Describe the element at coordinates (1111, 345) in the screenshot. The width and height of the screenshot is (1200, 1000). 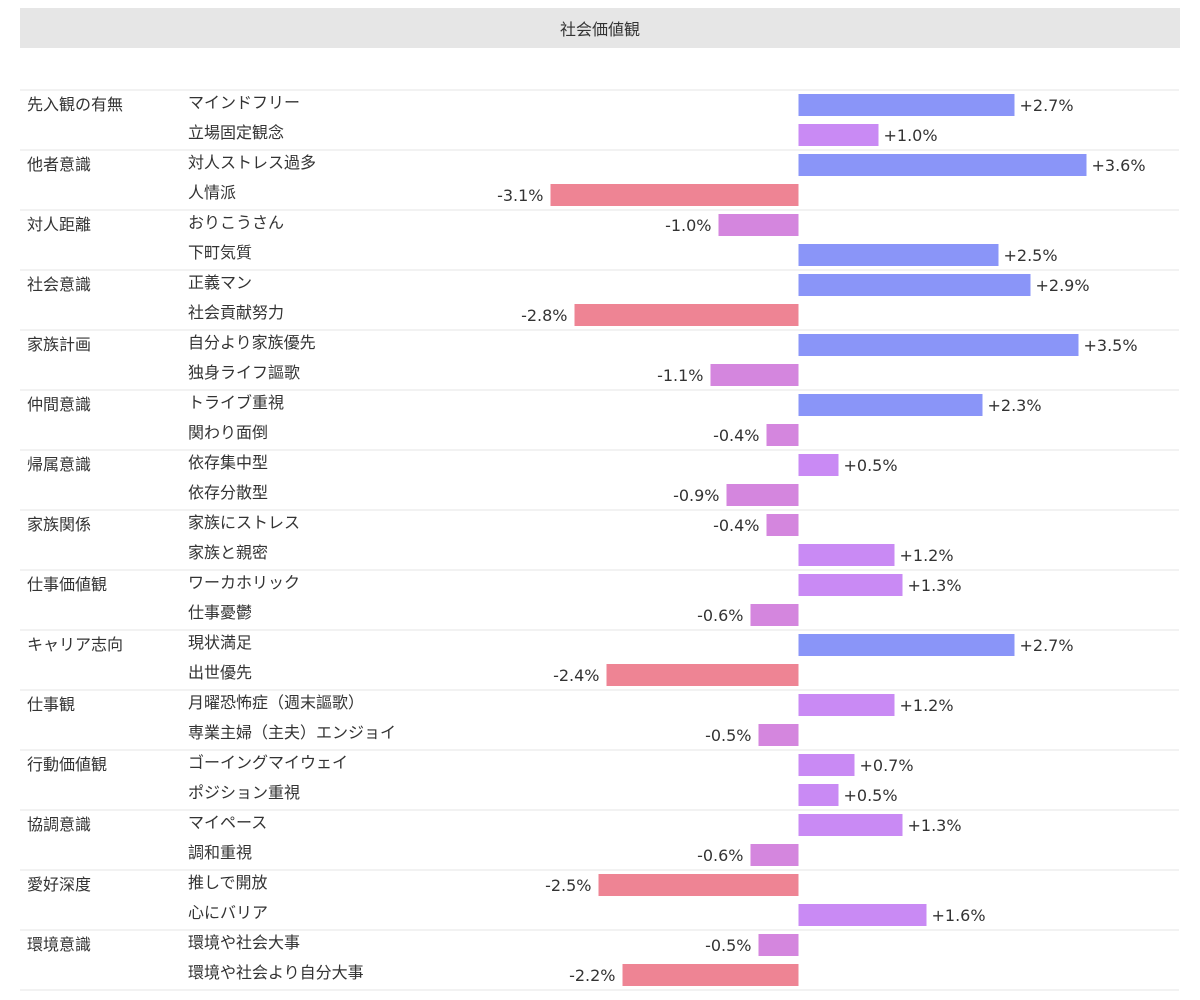
I see `value-label: +3.5%` at that location.